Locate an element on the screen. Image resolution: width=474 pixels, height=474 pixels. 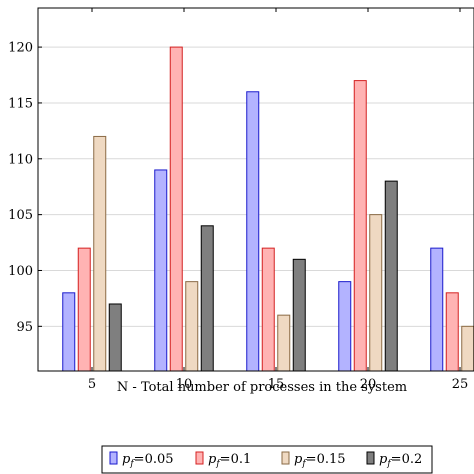
bar-p_f=0.2-20 is located at coordinates (391, 276).